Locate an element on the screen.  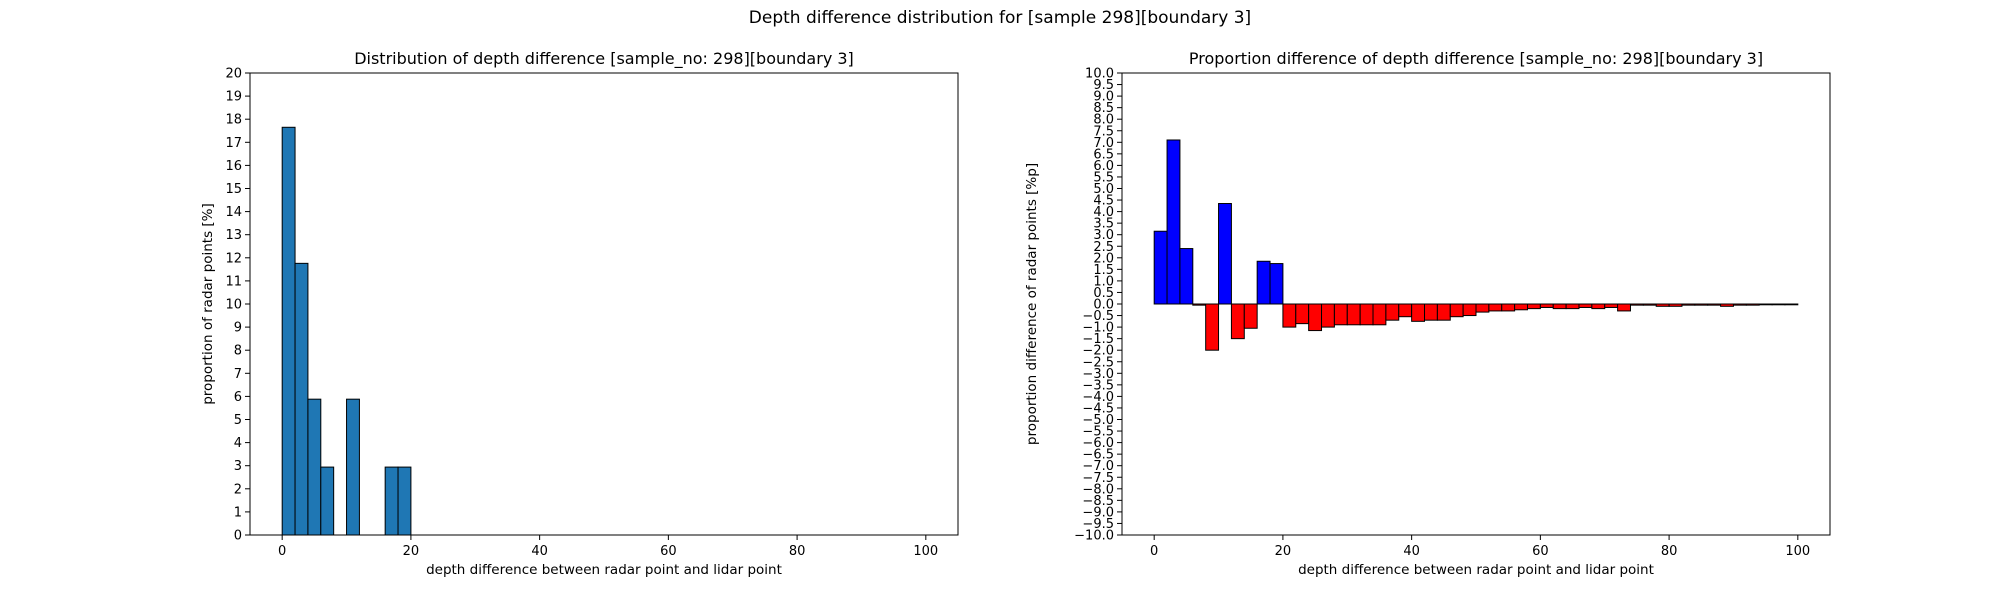
y-tick-label: 19 is located at coordinates (233, 97).